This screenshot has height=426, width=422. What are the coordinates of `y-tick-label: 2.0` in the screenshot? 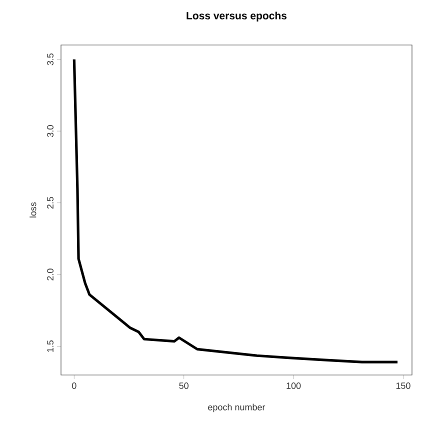 It's located at (50, 274).